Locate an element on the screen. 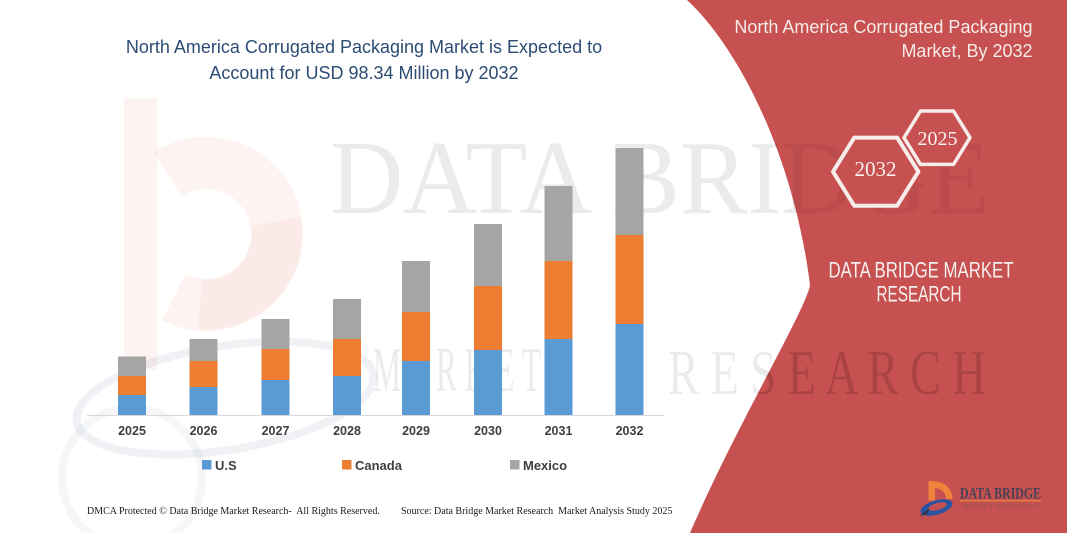  svg-text: DATA BRIDGE MARKET is located at coordinates (921, 270).